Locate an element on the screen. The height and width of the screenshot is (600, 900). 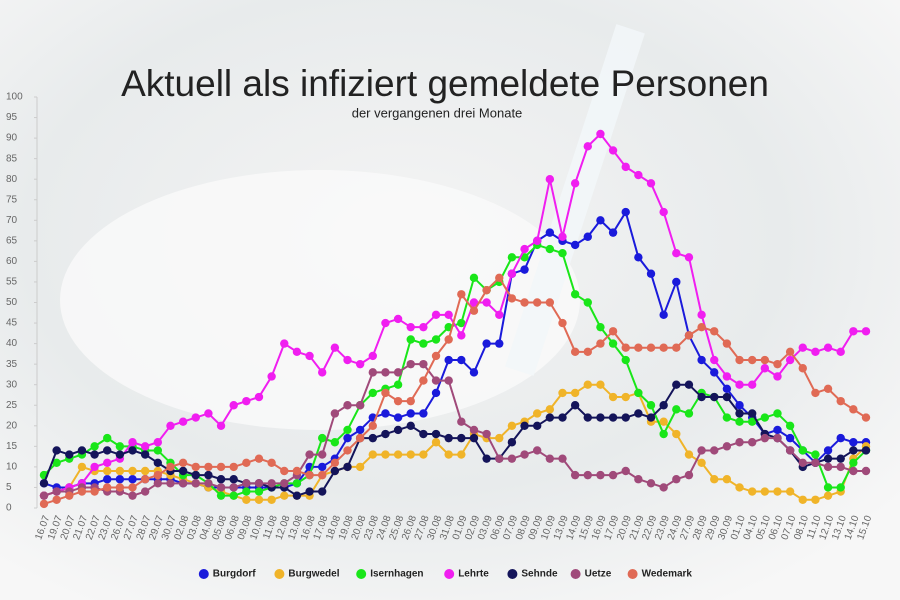
legend-marker is located at coordinates (361, 574).